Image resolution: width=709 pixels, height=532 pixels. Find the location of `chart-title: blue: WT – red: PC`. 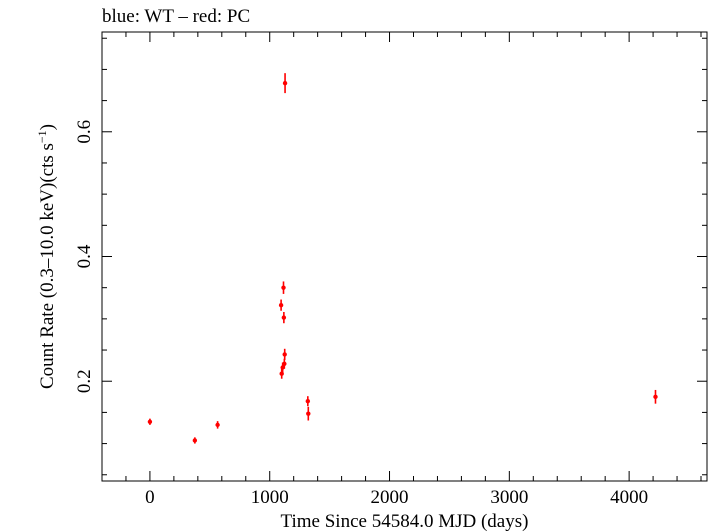

chart-title: blue: WT – red: PC is located at coordinates (176, 16).